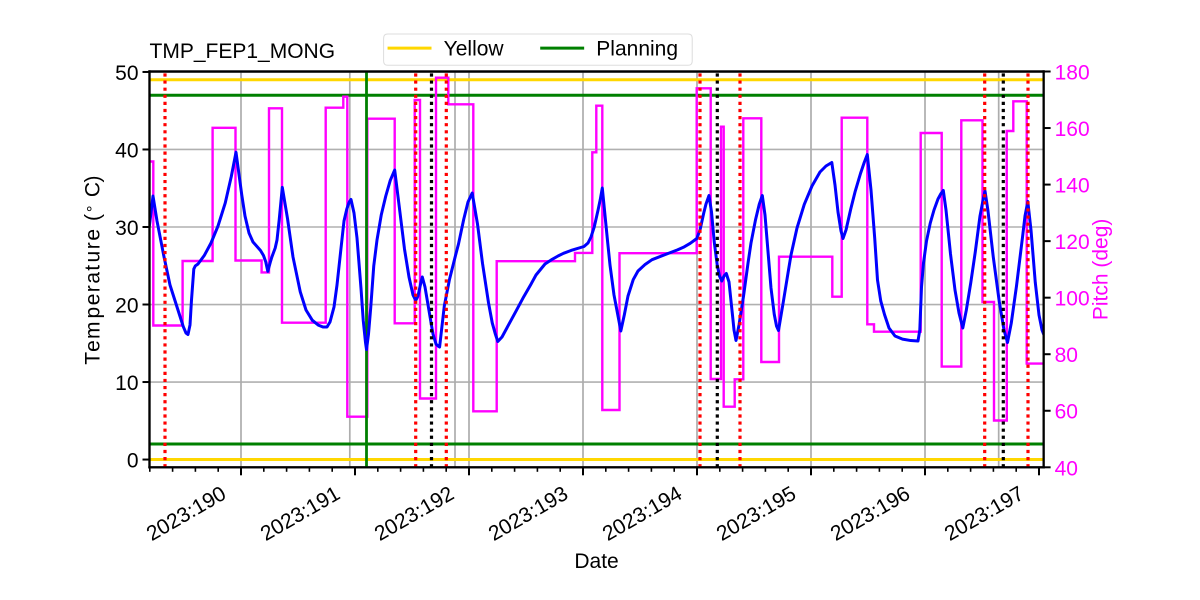 Image resolution: width=1200 pixels, height=600 pixels. Describe the element at coordinates (1072, 186) in the screenshot. I see `svg-text: 140` at that location.